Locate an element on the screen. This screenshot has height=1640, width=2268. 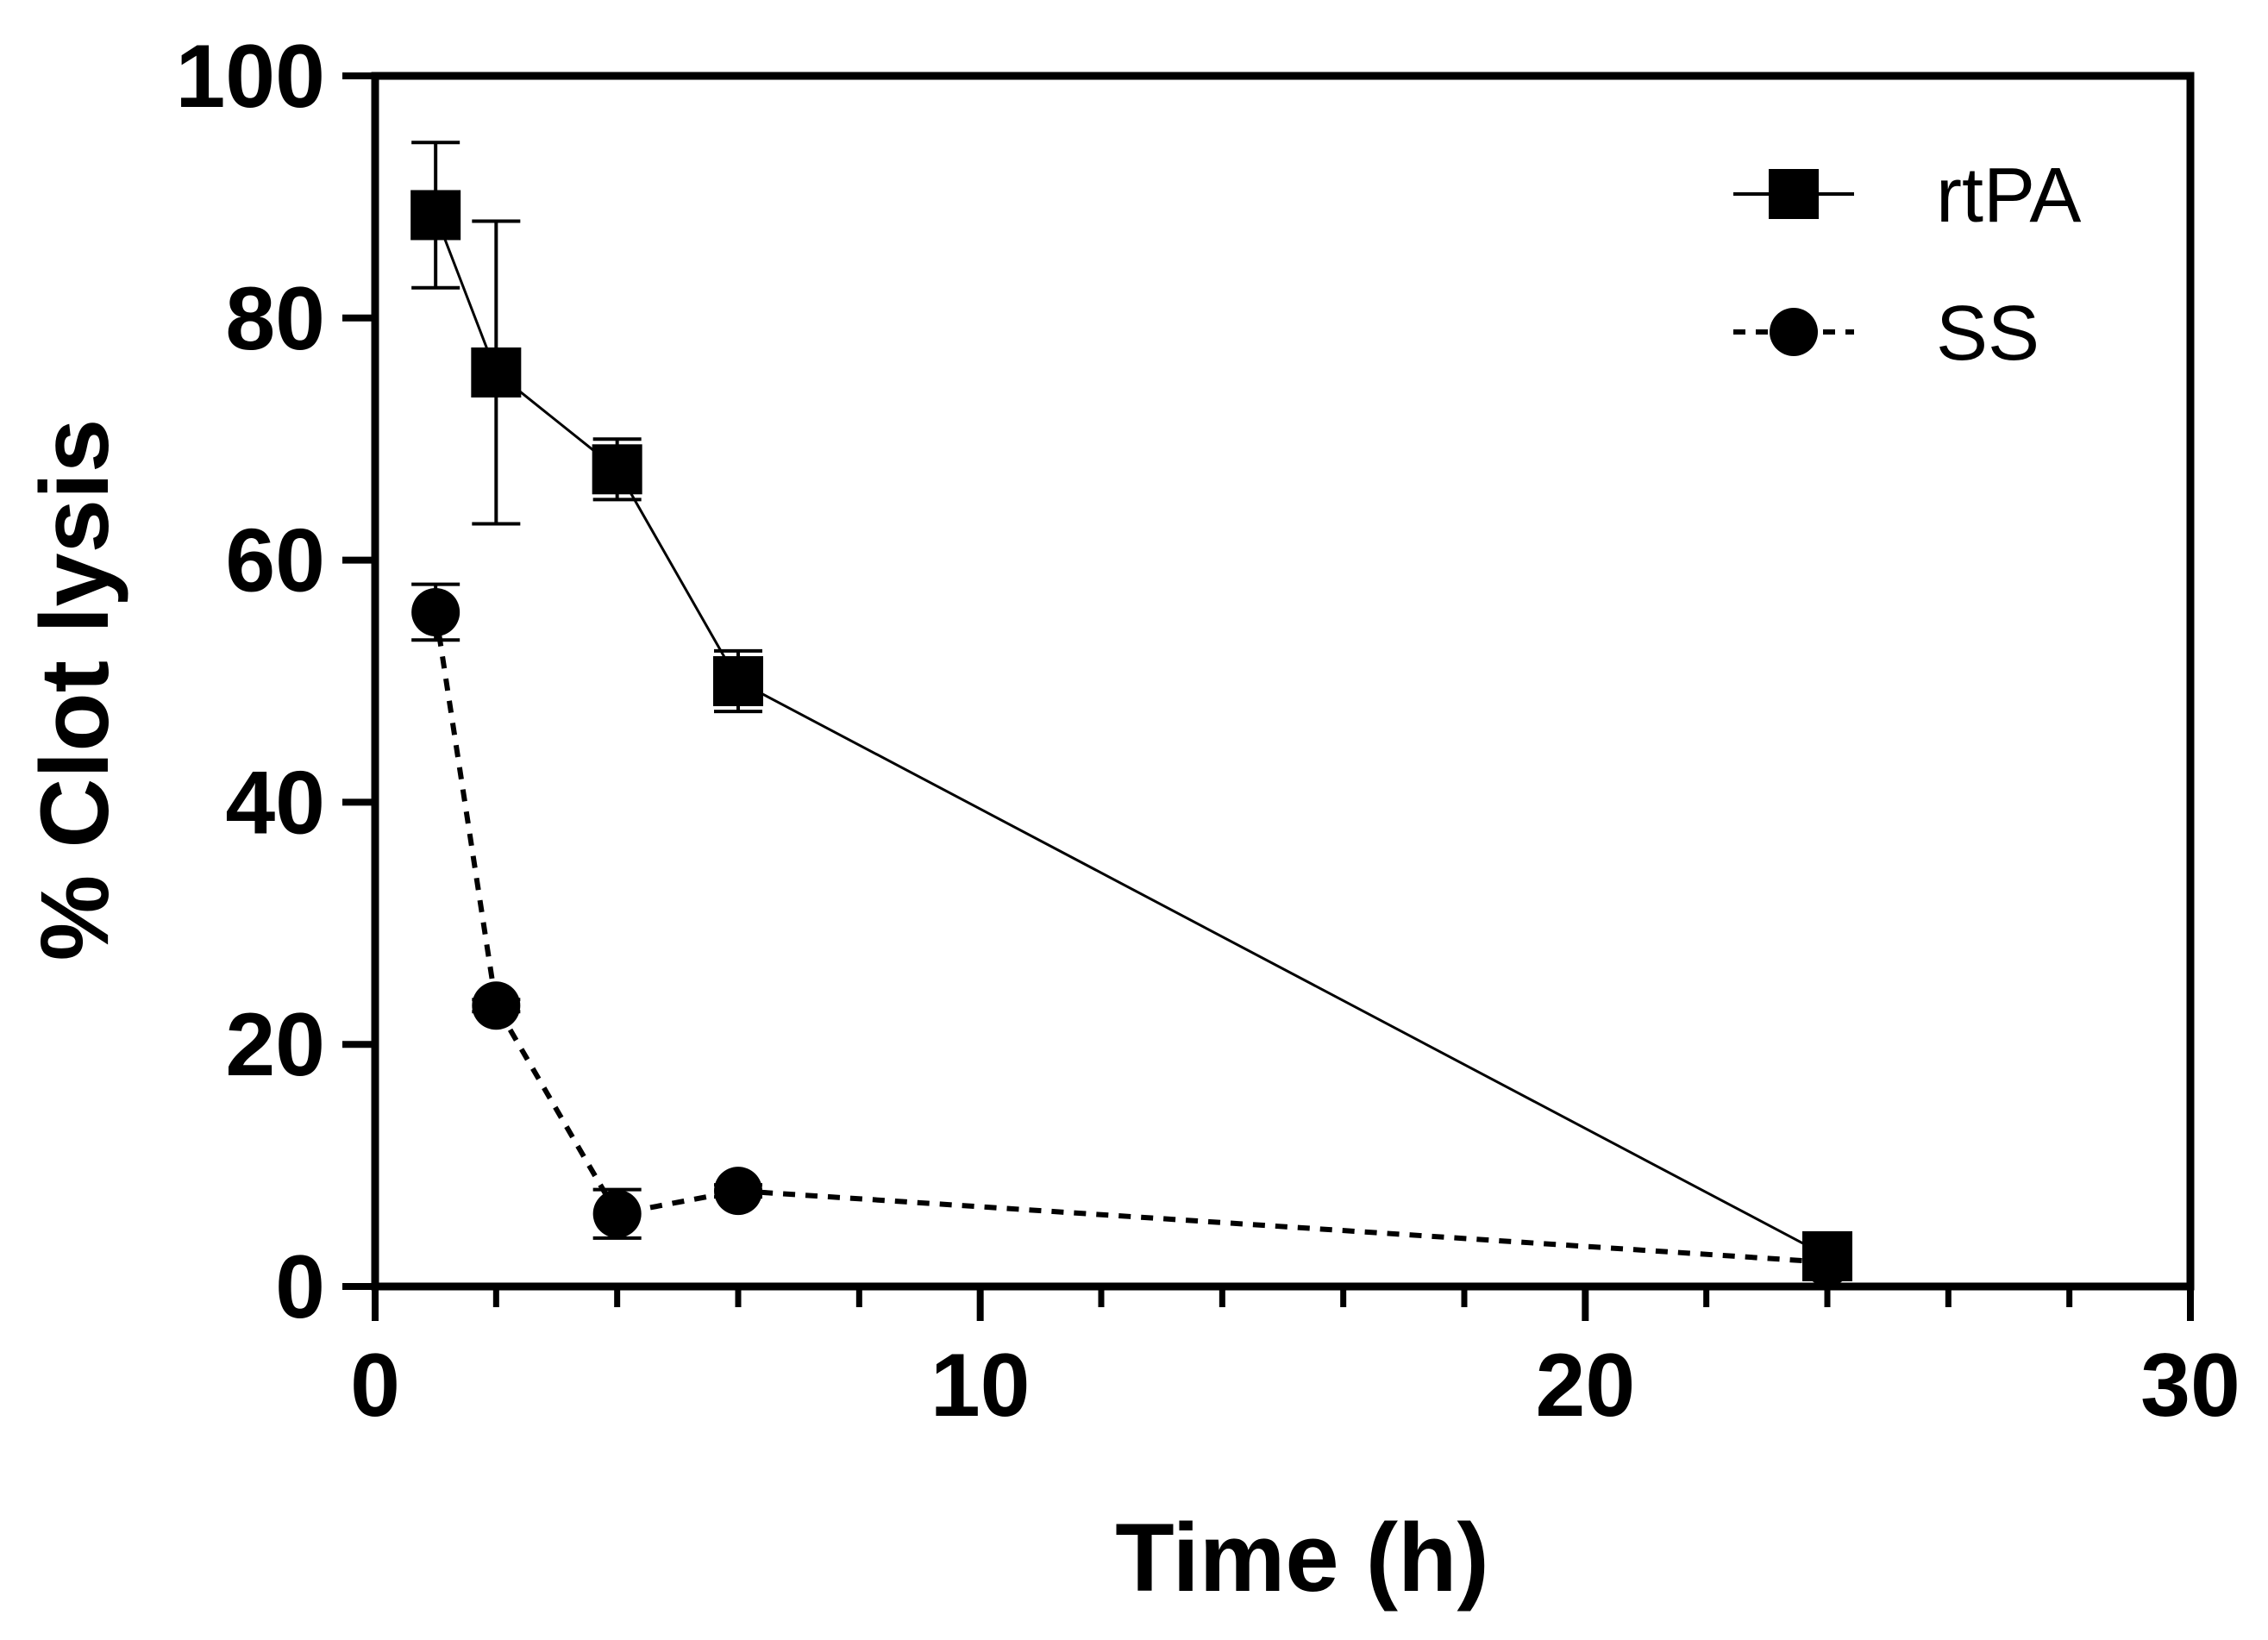
legend-item-rtpa: rtPA is located at coordinates (1907, 196).